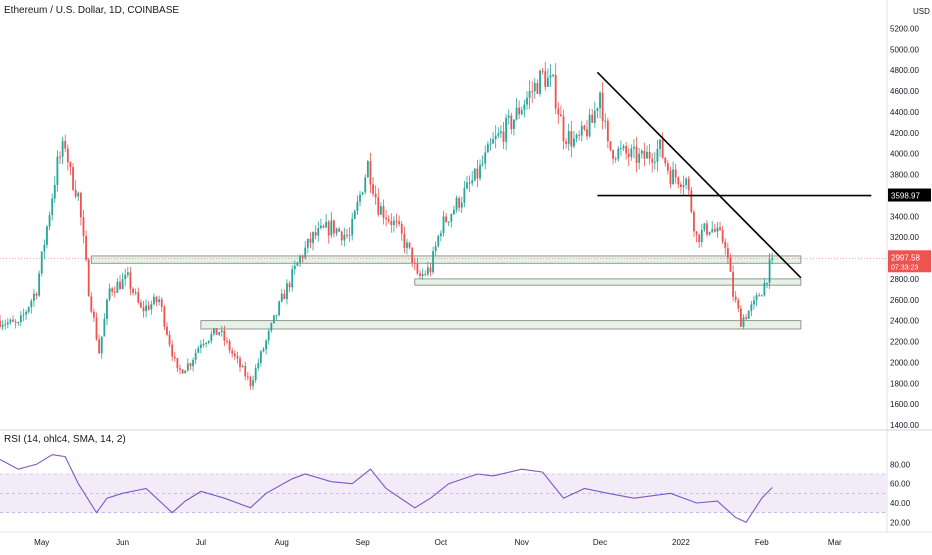  I want to click on time-tick-label: Dec, so click(600, 542).